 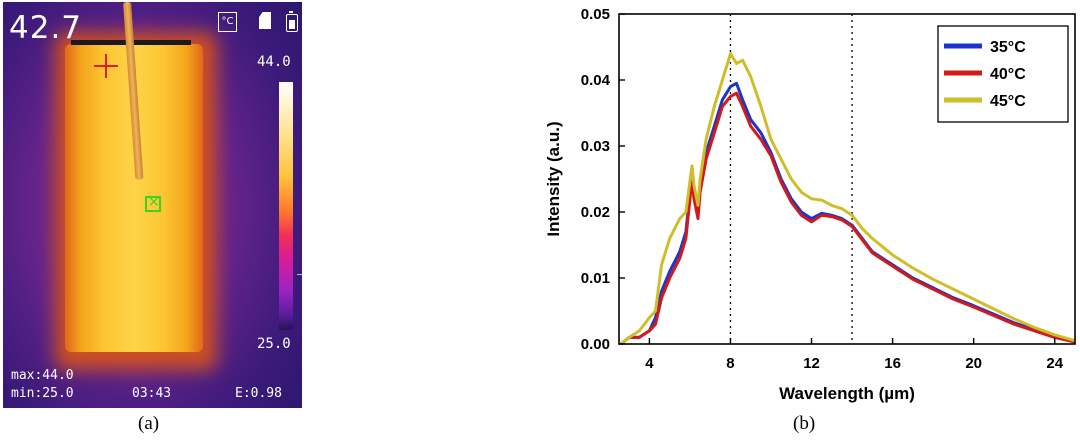 I want to click on y-tick-label: 0.02, so click(x=595, y=212).